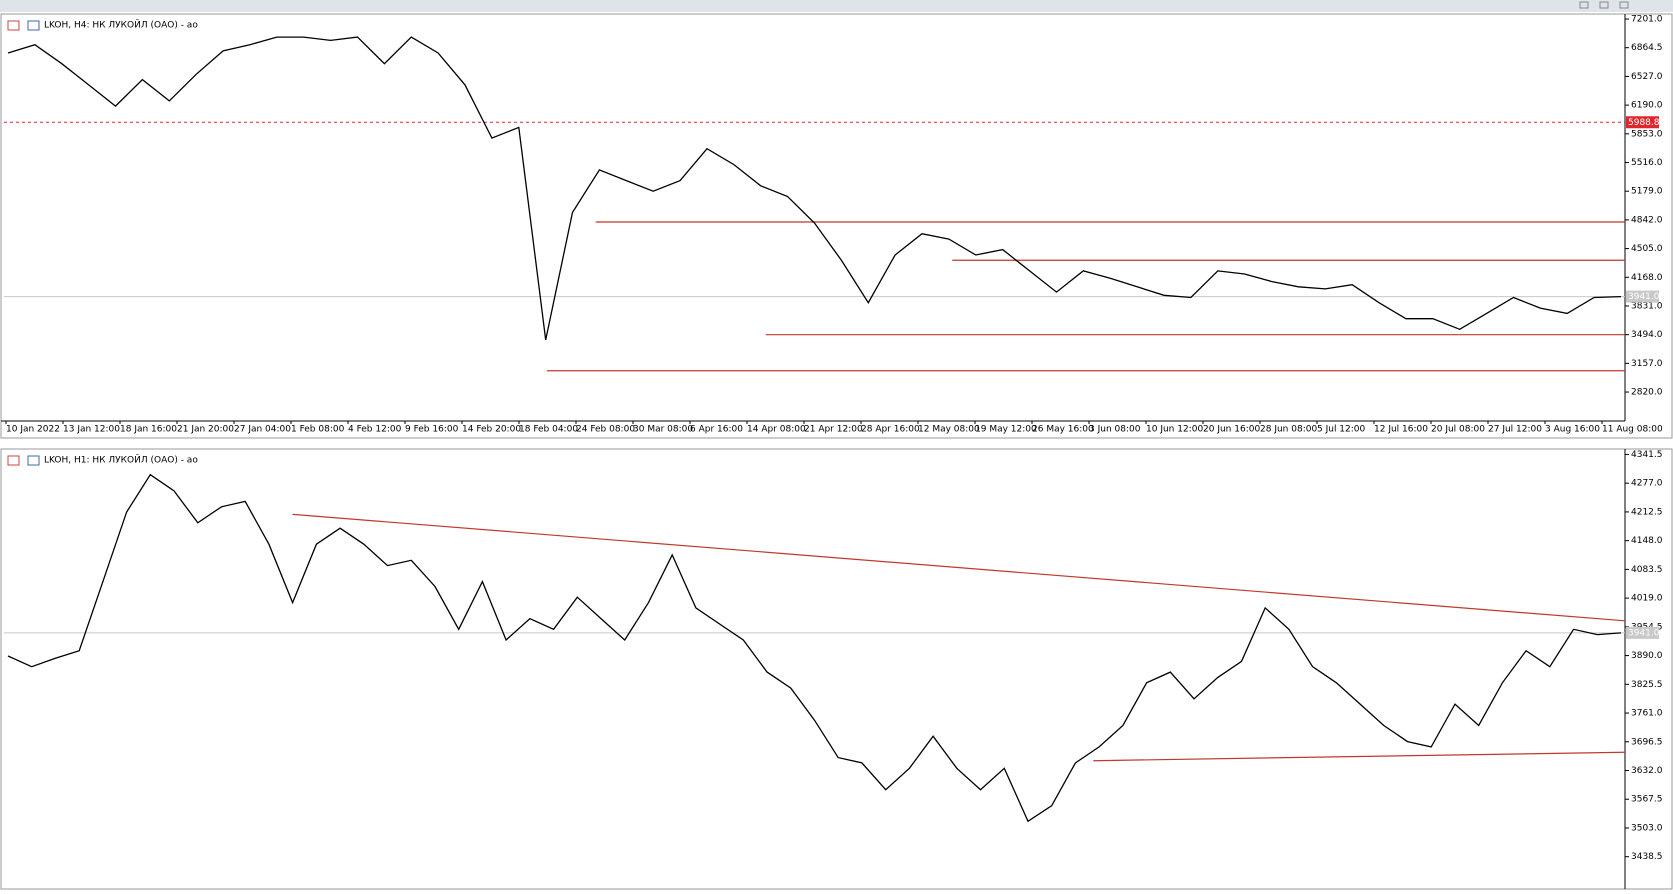 The height and width of the screenshot is (894, 1673). What do you see at coordinates (1647, 570) in the screenshot?
I see `y-tick-label: 4083.5` at bounding box center [1647, 570].